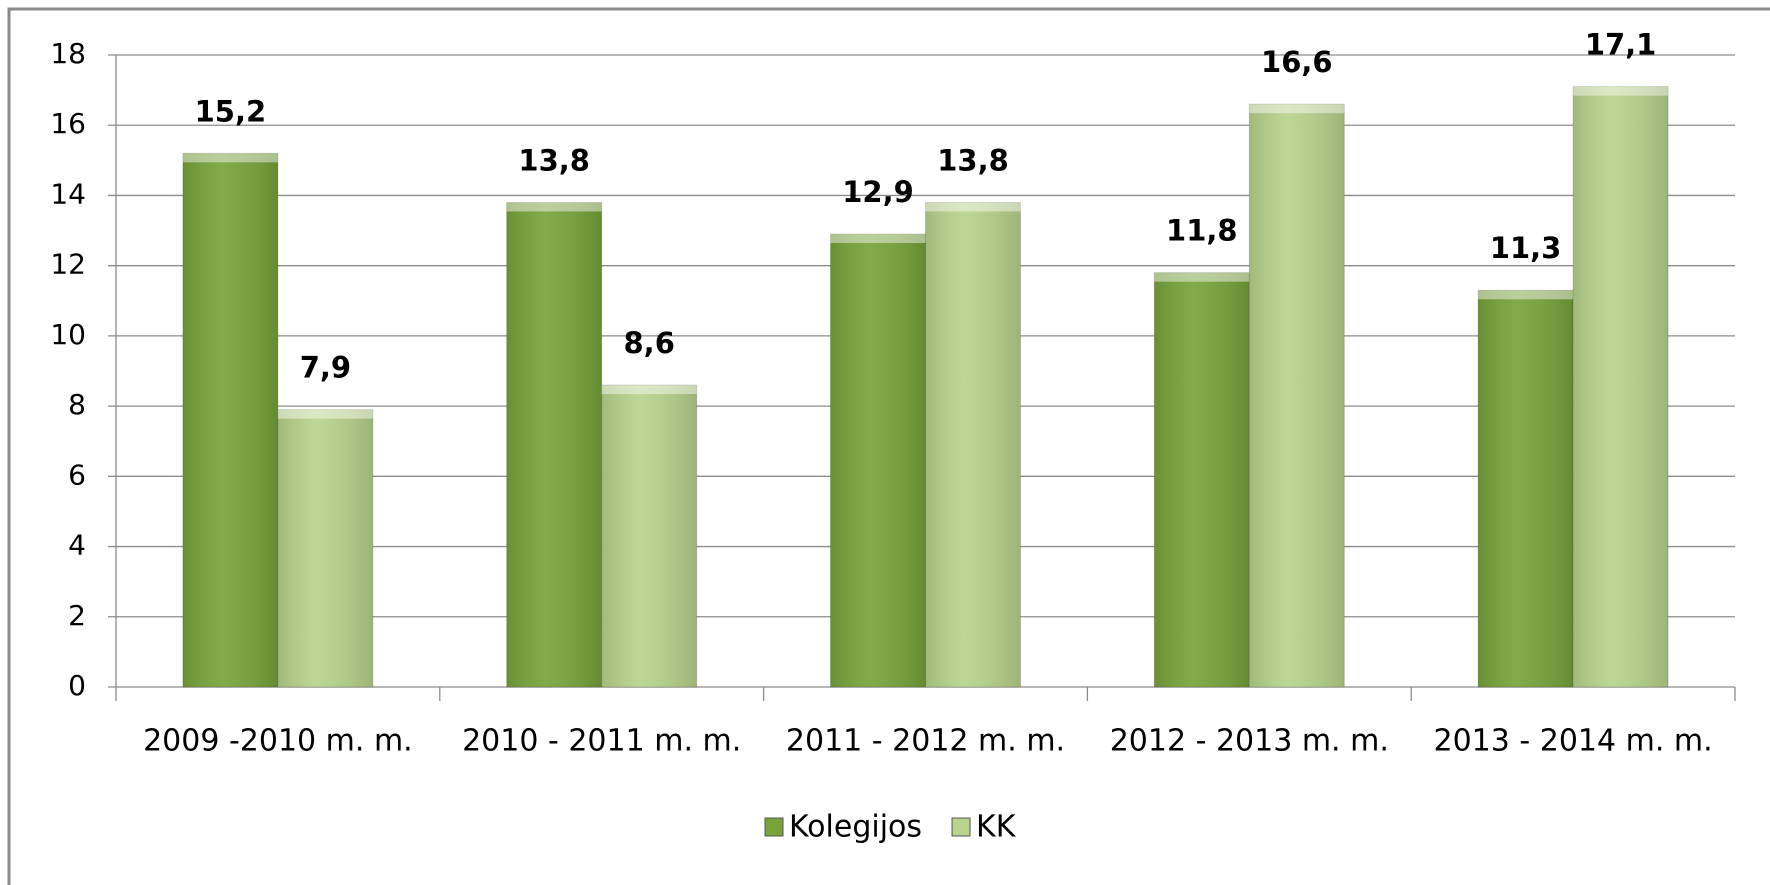 This screenshot has height=885, width=1770. What do you see at coordinates (1526, 248) in the screenshot?
I see `value-label: 11,3` at bounding box center [1526, 248].